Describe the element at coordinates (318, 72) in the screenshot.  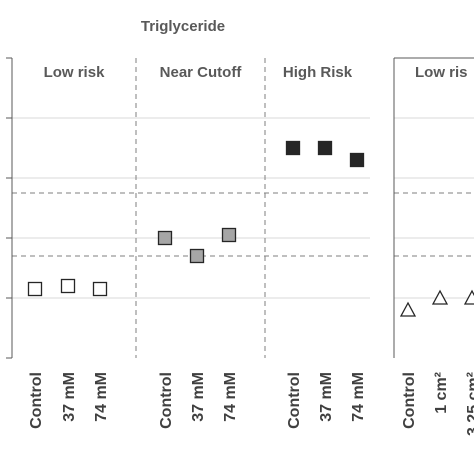
I see `group-label: High Risk` at that location.